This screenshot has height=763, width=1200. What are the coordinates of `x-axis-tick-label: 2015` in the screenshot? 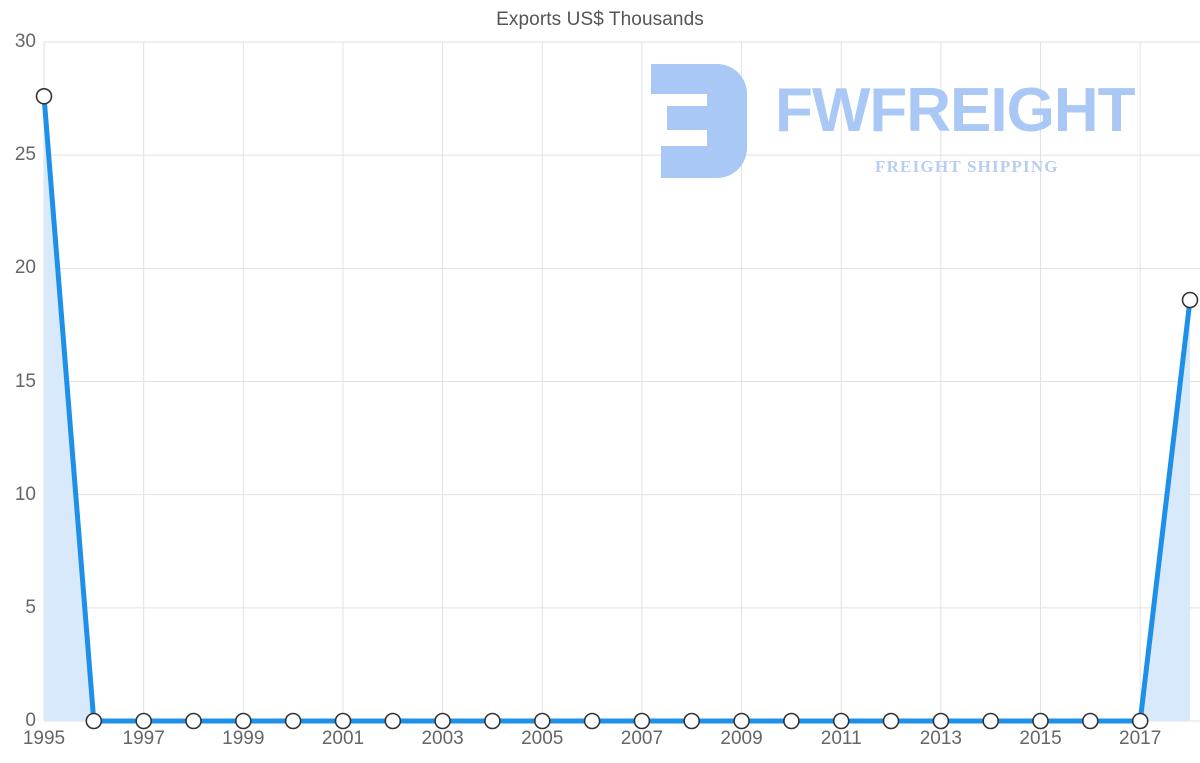 It's located at (1040, 738).